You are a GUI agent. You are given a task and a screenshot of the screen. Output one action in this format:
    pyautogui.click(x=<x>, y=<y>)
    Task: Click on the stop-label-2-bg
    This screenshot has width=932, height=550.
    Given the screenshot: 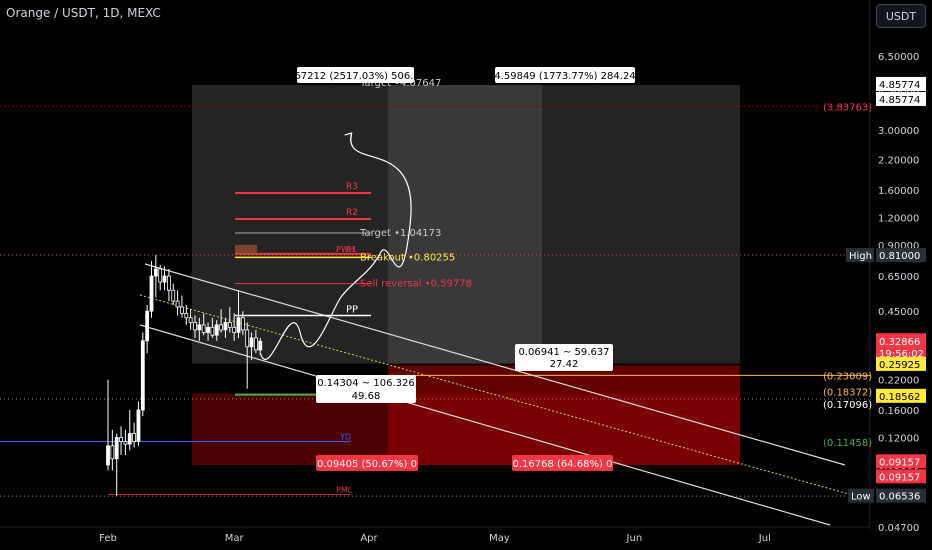 What is the action you would take?
    pyautogui.click(x=562, y=463)
    